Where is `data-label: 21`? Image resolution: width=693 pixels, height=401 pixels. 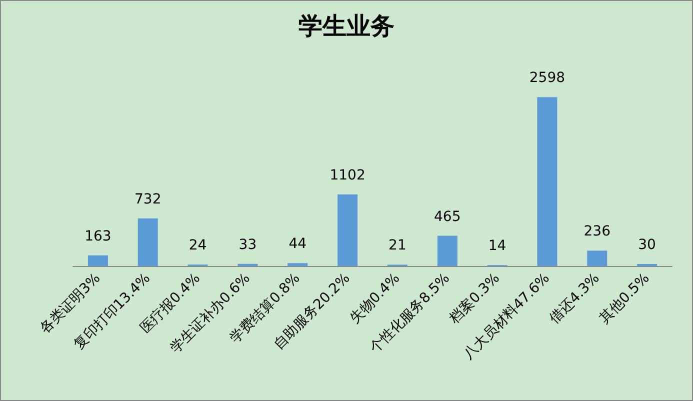
data-label: 21 is located at coordinates (397, 246).